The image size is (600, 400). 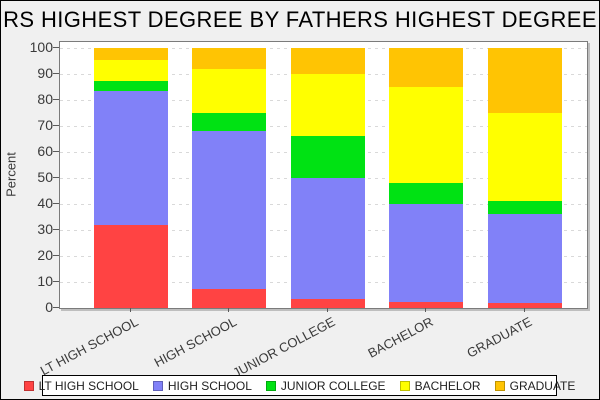 I want to click on x-axis-label: LT HIGH SCHOOL, so click(x=89, y=346).